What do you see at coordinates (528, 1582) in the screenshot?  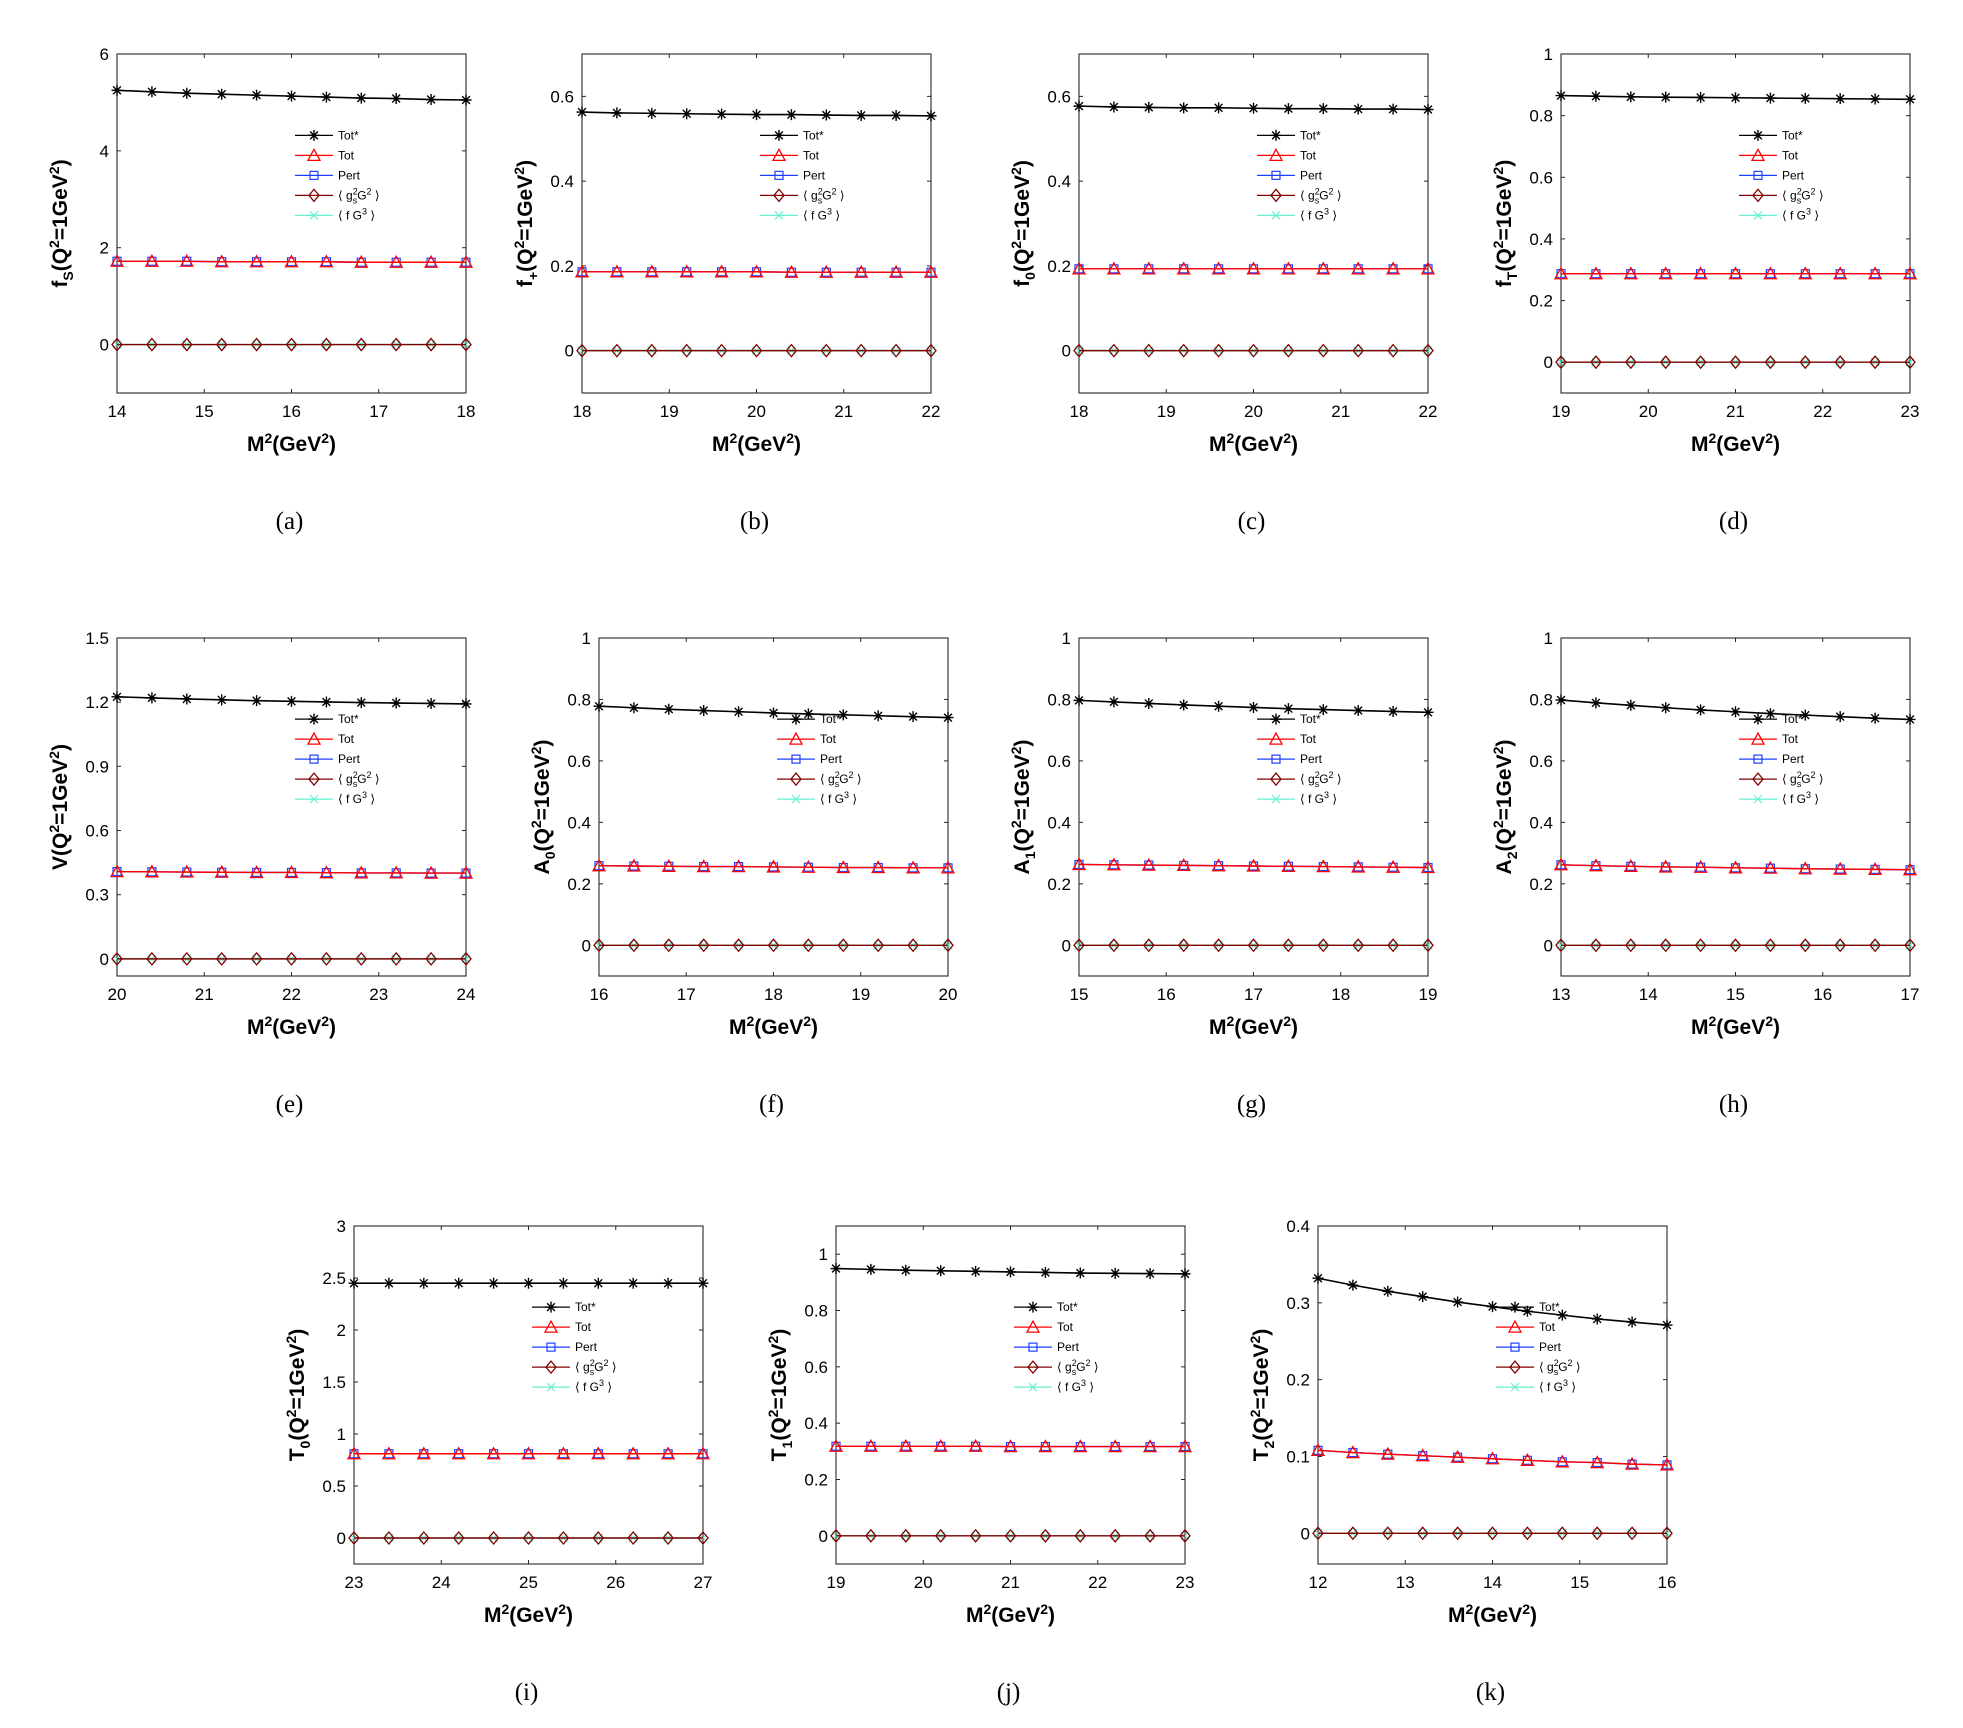 I see `x-tick-label: 25` at bounding box center [528, 1582].